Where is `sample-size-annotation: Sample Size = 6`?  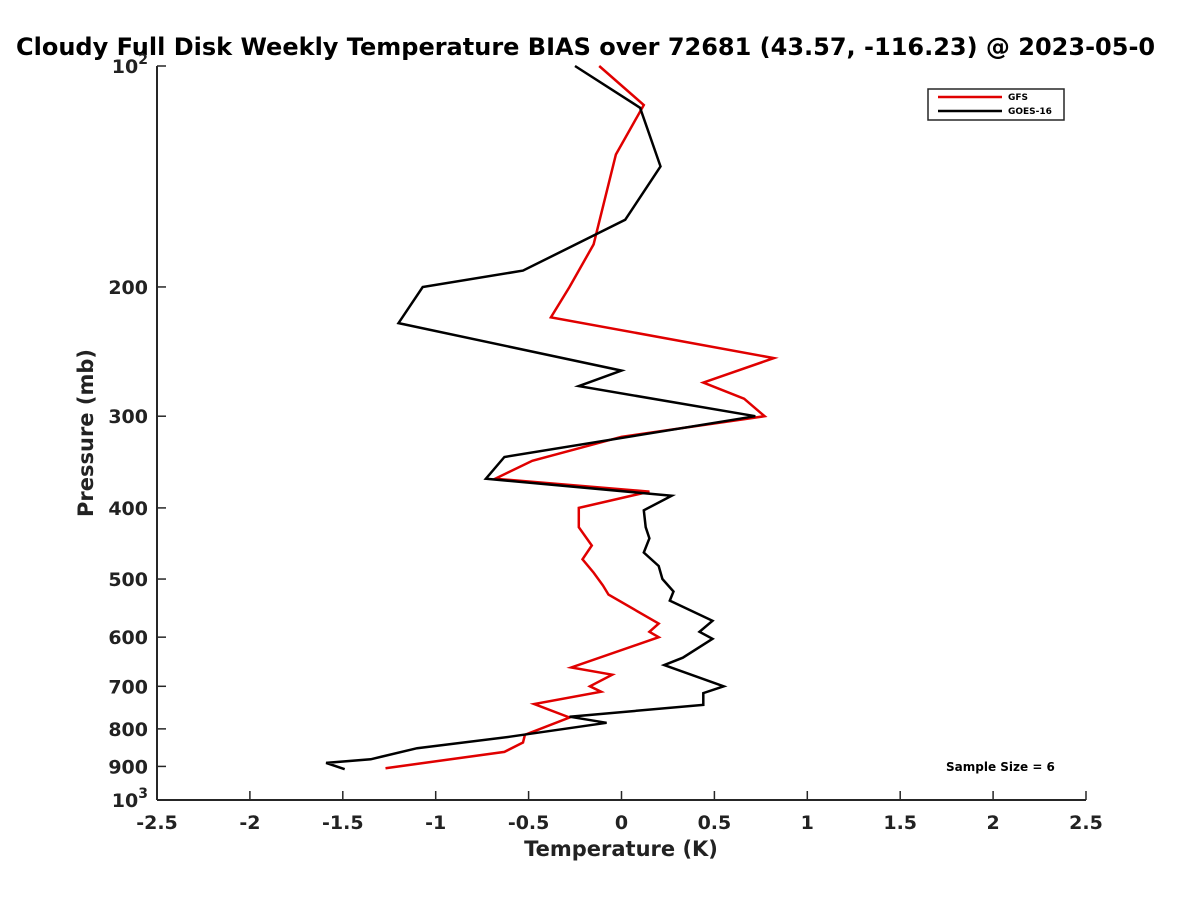
sample-size-annotation: Sample Size = 6 is located at coordinates (1000, 767).